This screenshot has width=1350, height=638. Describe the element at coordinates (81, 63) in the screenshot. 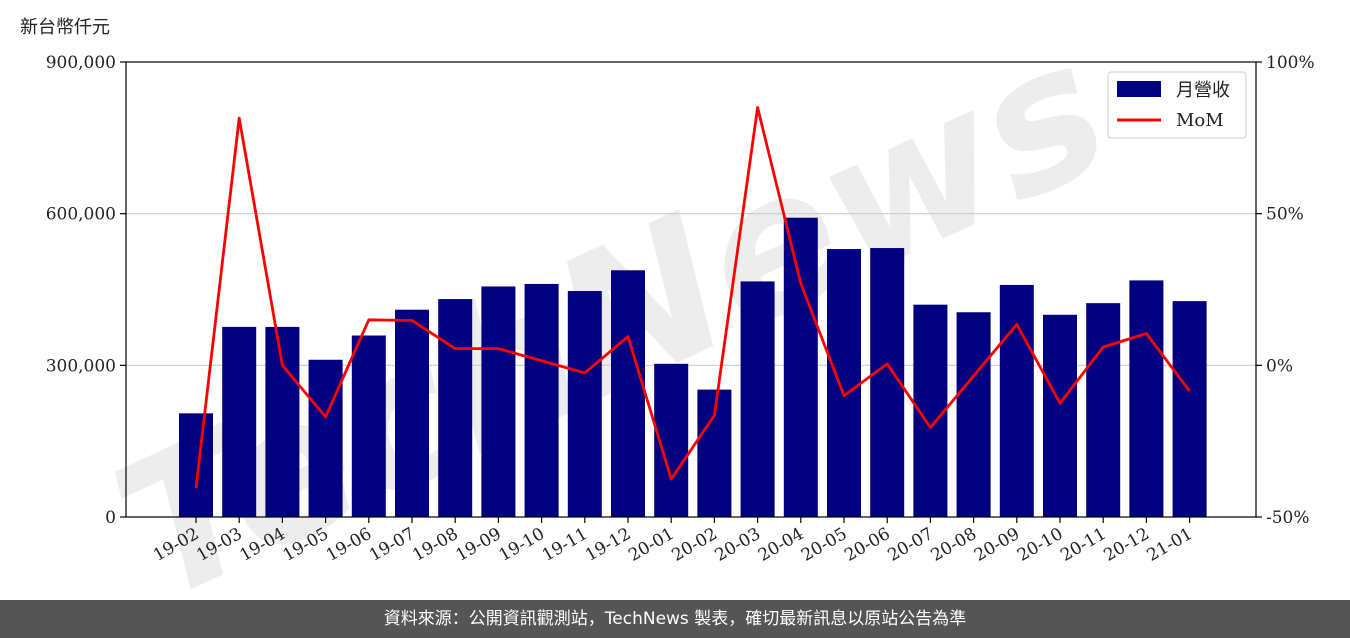

I see `left-tick-label: 900,000` at that location.